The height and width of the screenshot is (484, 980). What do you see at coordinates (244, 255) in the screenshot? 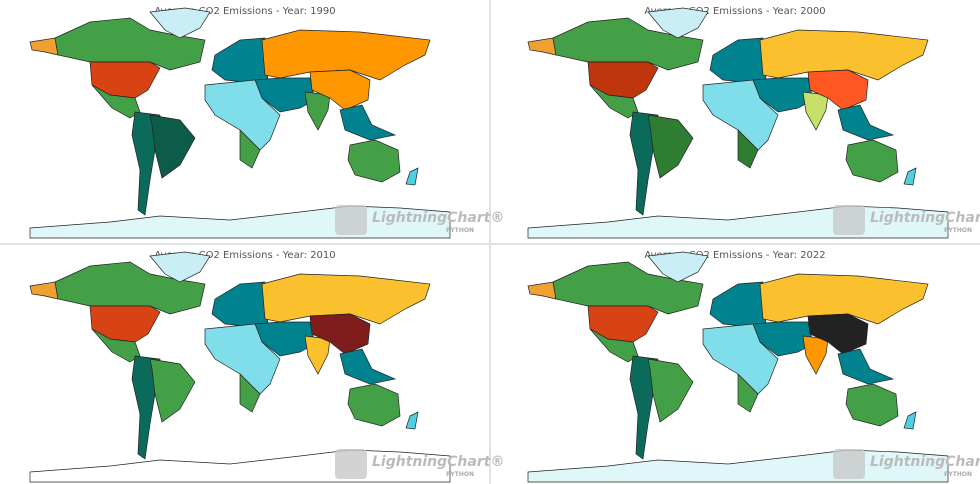
I see `map-title: Average CO2 Emissions - Year: 2010` at bounding box center [244, 255].